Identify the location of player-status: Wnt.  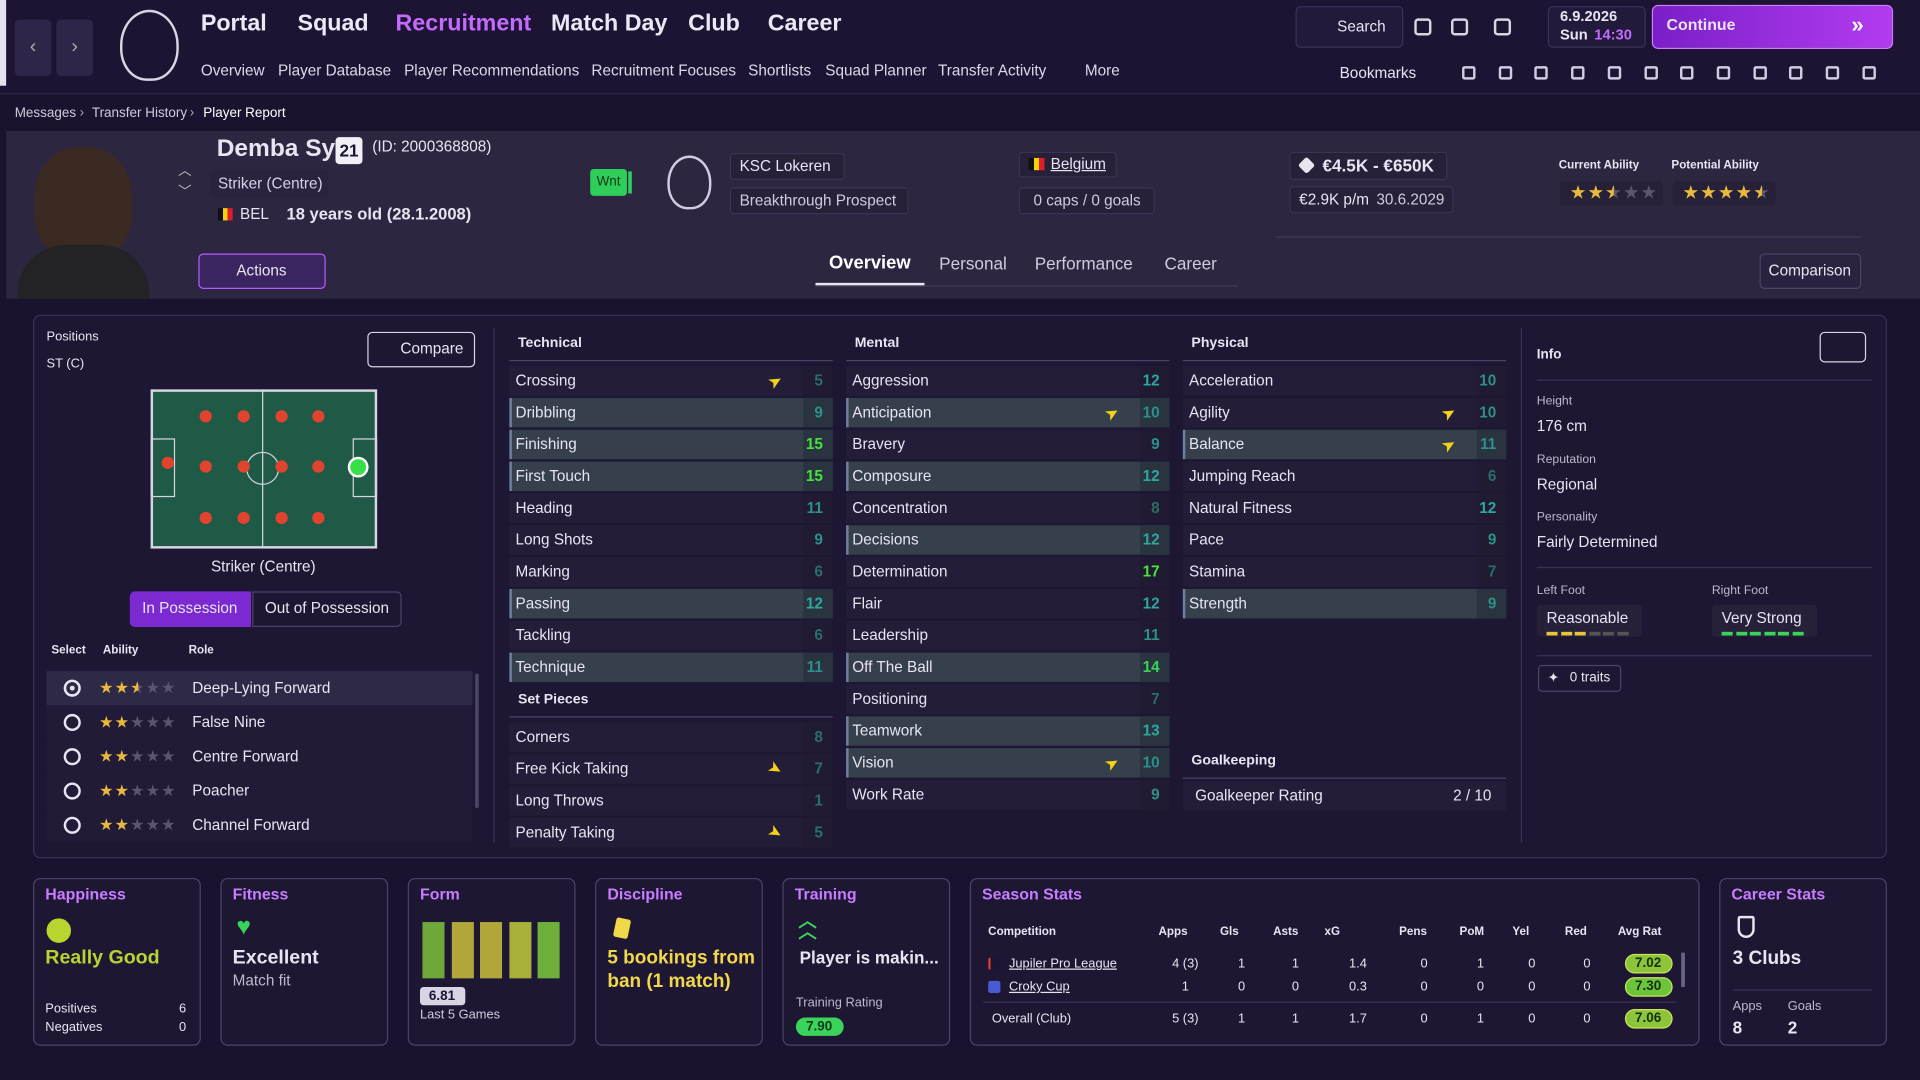
(608, 182).